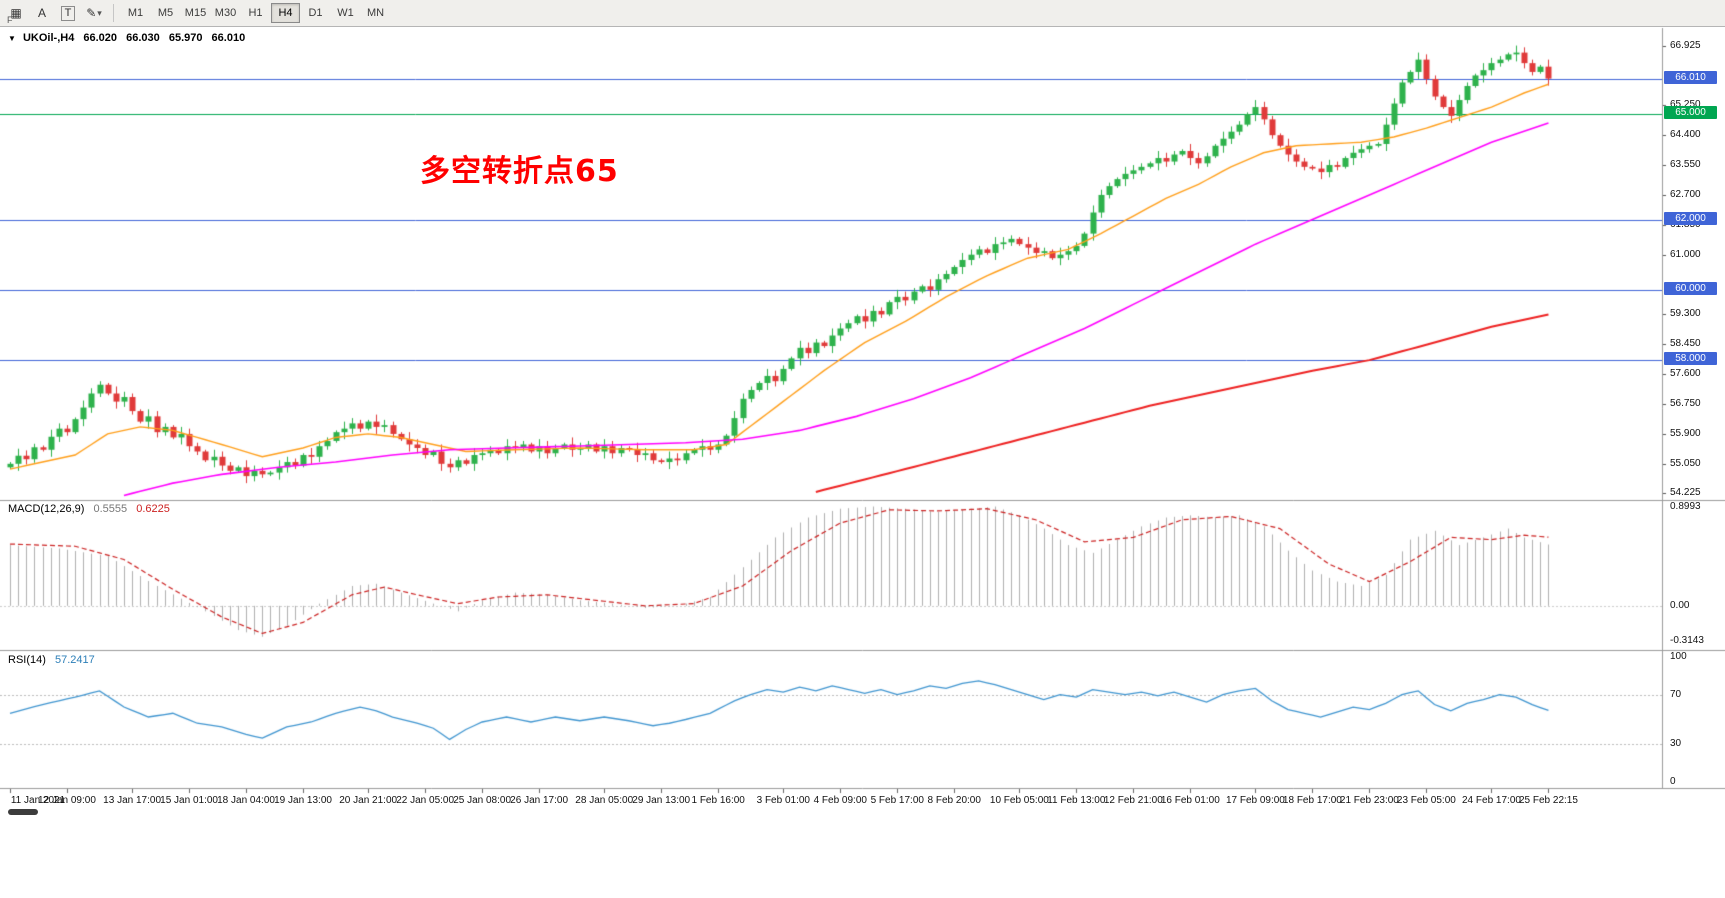  Describe the element at coordinates (27, 660) in the screenshot. I see `rsi-indicator-name: RSI(14)` at that location.